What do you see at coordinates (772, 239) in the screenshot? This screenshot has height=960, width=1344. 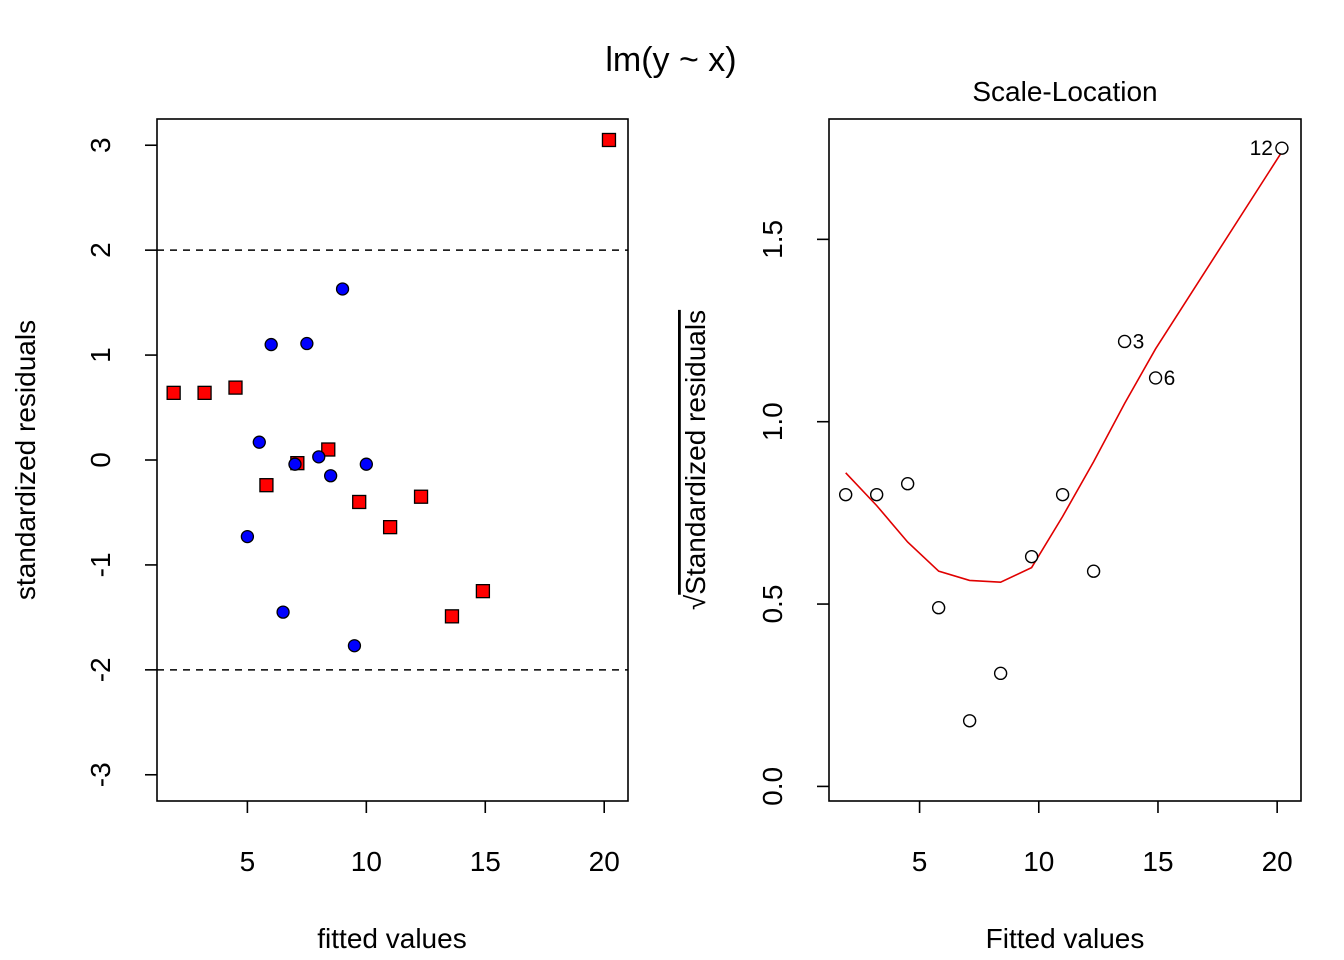 I see `right-y-tick-label: 1.5` at bounding box center [772, 239].